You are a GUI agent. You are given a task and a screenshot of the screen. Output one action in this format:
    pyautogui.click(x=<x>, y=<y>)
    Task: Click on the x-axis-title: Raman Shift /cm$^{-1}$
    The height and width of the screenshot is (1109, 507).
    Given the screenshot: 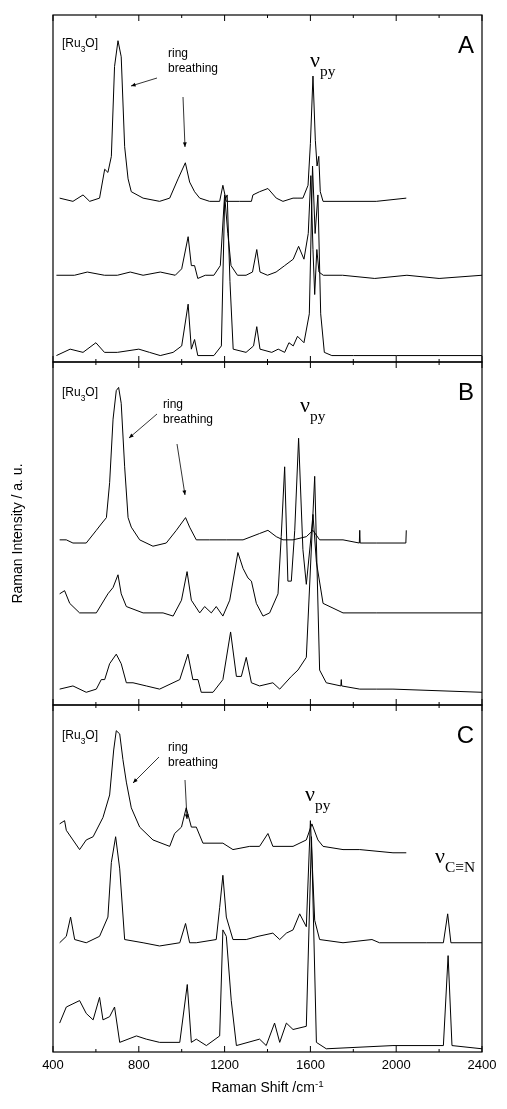 What is the action you would take?
    pyautogui.click(x=267, y=1086)
    